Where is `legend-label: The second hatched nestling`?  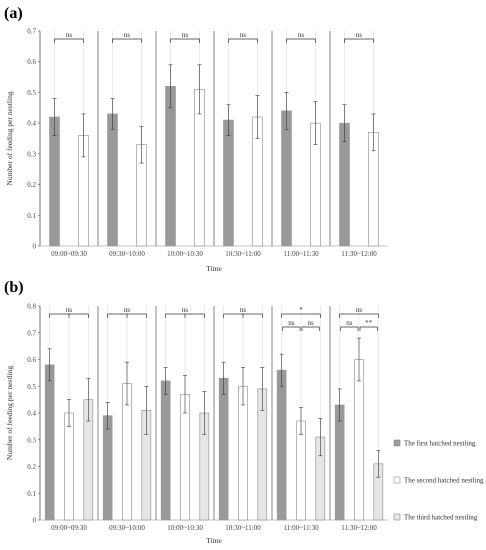 legend-label: The second hatched nestling is located at coordinates (444, 481).